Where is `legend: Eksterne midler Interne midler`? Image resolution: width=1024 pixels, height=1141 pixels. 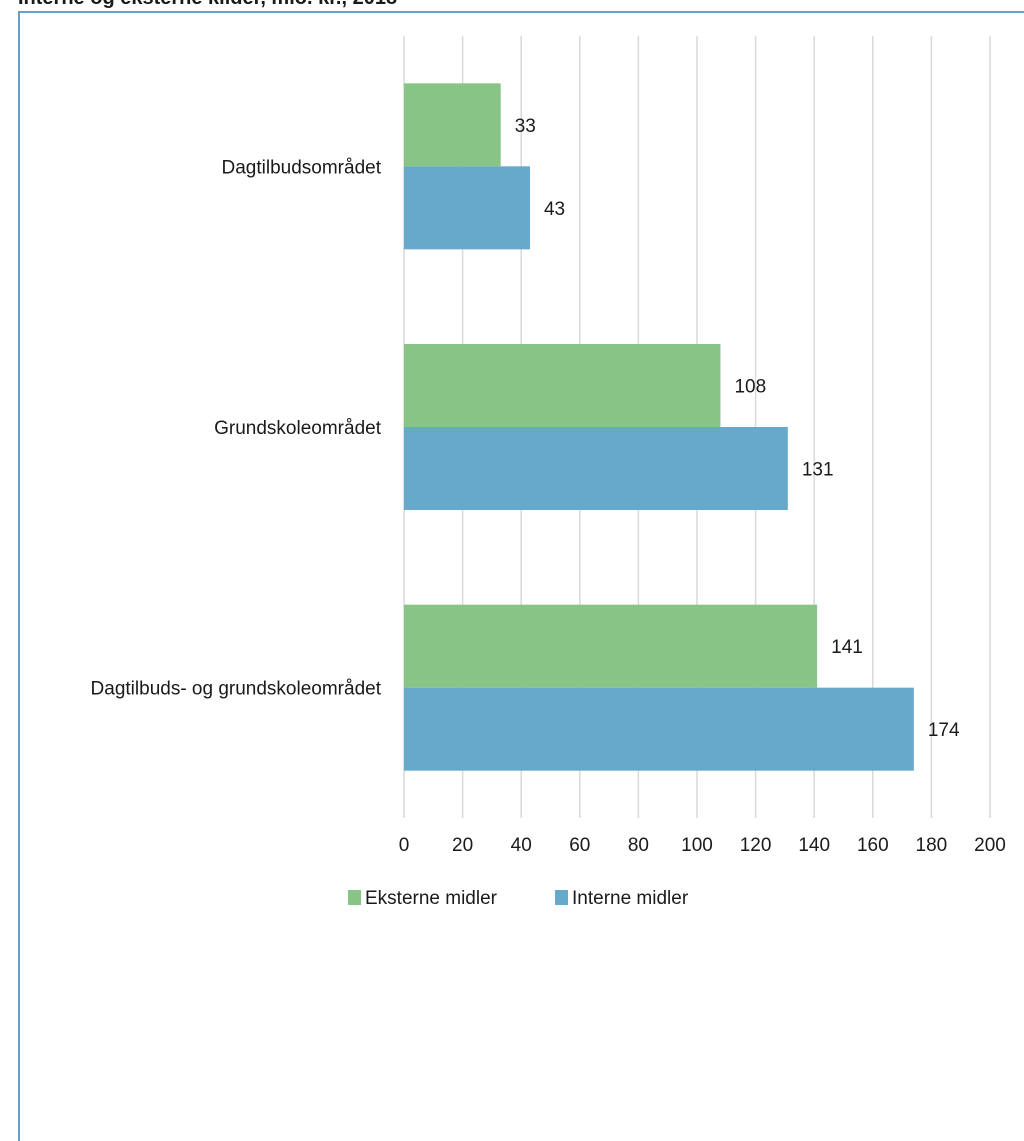
legend: Eksterne midler Interne midler is located at coordinates (518, 898).